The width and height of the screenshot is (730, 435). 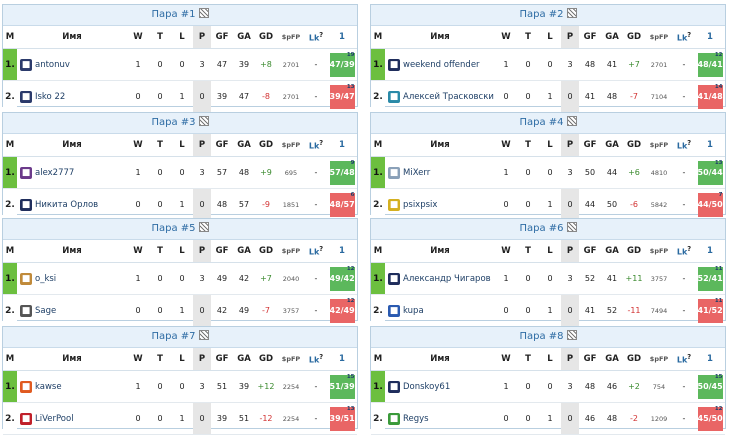 I want to click on score-badge: 45/50 12, so click(x=710, y=418).